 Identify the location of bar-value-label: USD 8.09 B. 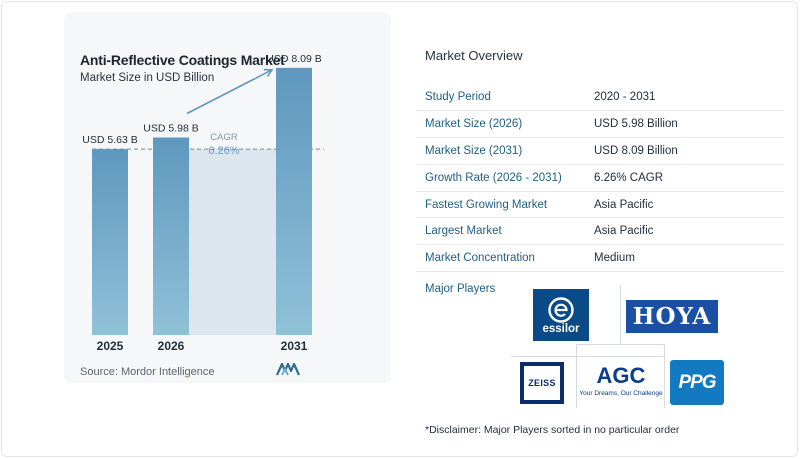
(293, 59).